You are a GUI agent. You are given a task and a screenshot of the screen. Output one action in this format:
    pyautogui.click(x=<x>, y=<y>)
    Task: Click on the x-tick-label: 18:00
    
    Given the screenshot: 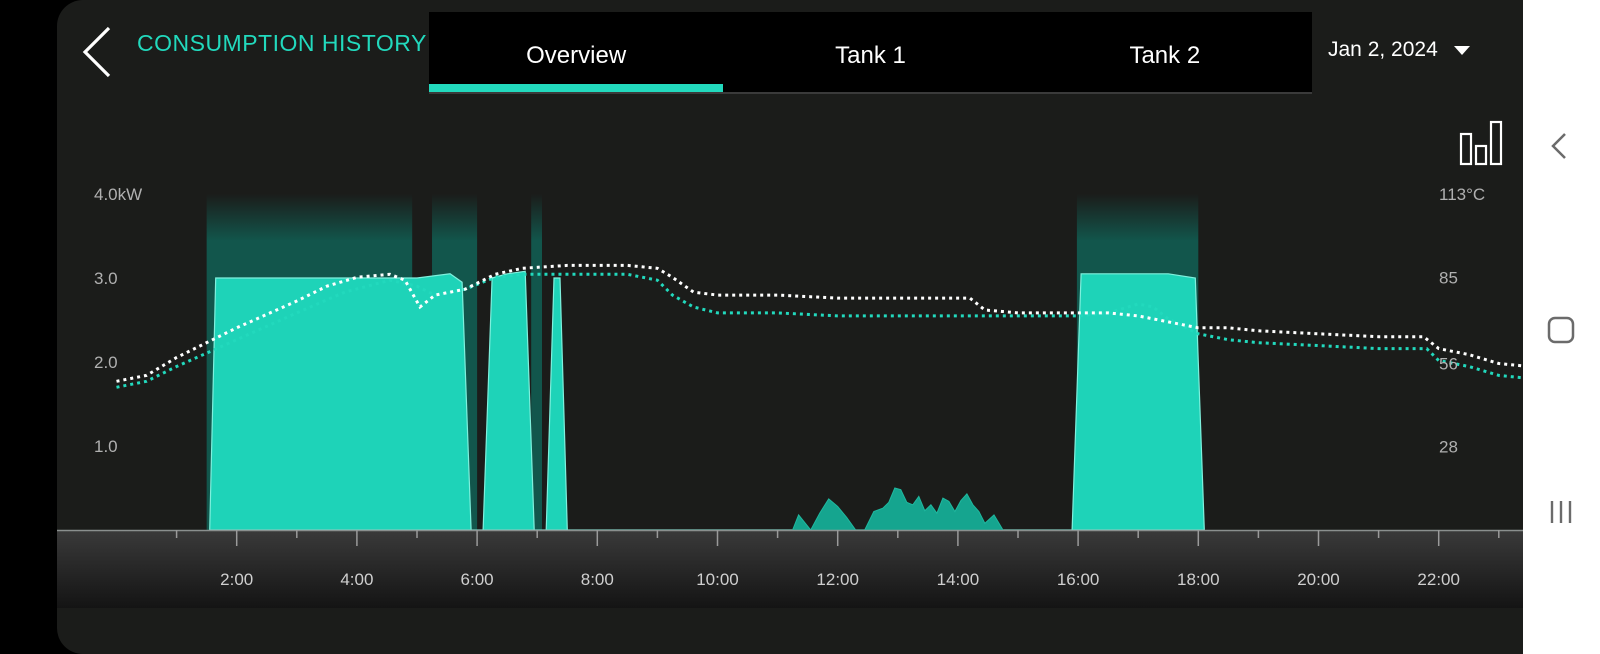 What is the action you would take?
    pyautogui.click(x=1198, y=579)
    